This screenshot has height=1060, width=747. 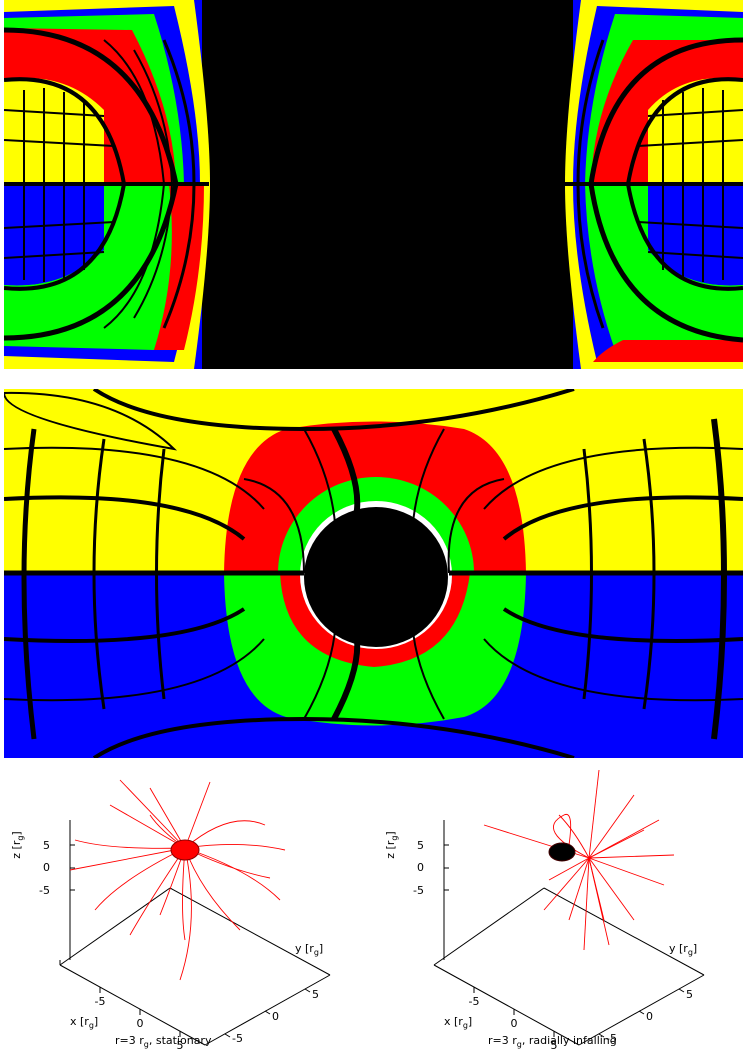 What do you see at coordinates (376, 577) in the screenshot?
I see `black-hole-shadow` at bounding box center [376, 577].